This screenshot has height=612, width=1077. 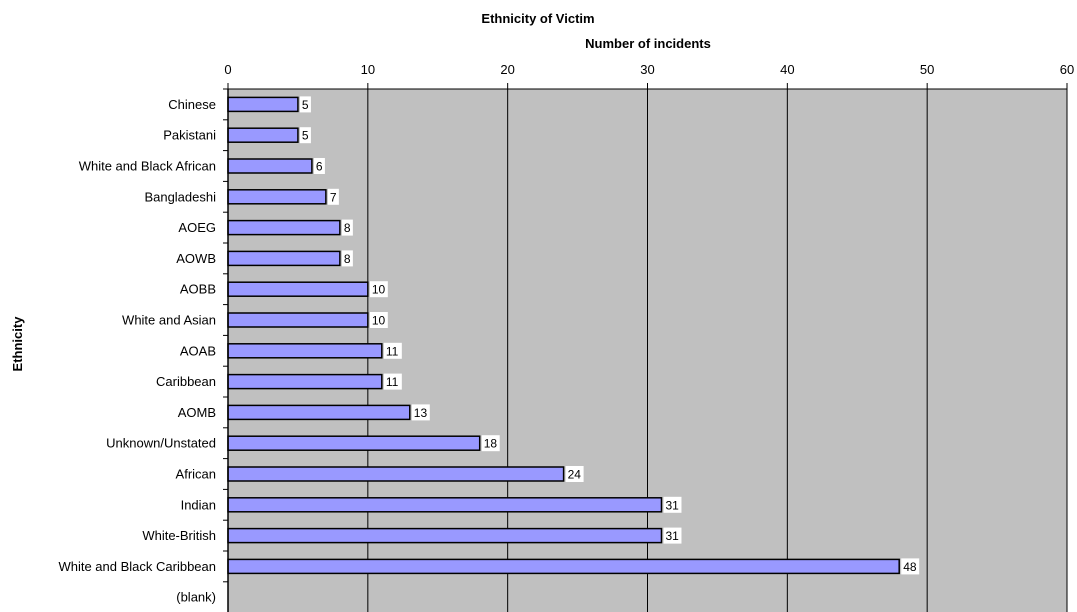 What do you see at coordinates (227, 69) in the screenshot?
I see `x-tick-label: 0` at bounding box center [227, 69].